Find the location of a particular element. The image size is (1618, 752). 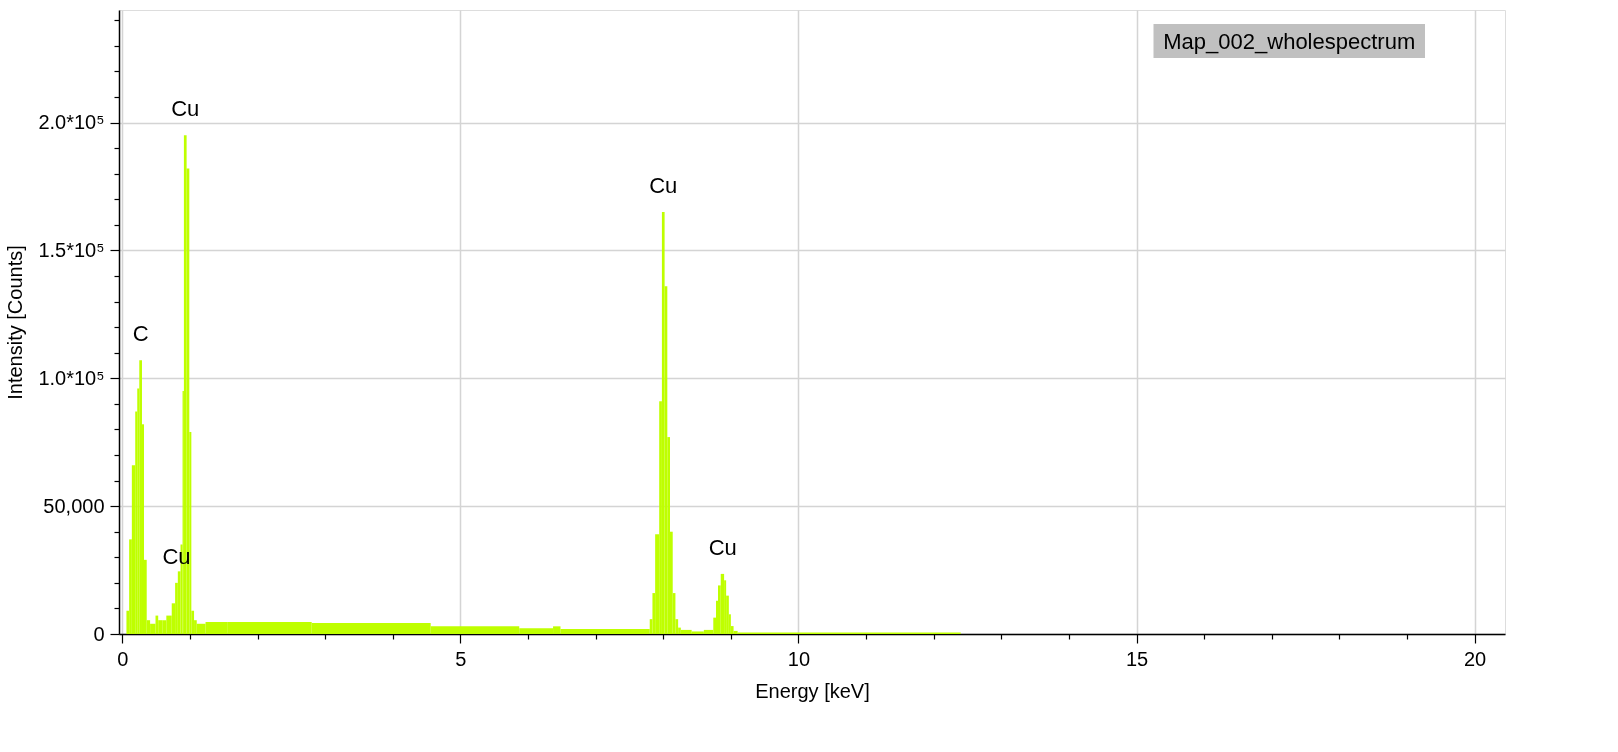

y-tick-label: 0 is located at coordinates (99, 633).